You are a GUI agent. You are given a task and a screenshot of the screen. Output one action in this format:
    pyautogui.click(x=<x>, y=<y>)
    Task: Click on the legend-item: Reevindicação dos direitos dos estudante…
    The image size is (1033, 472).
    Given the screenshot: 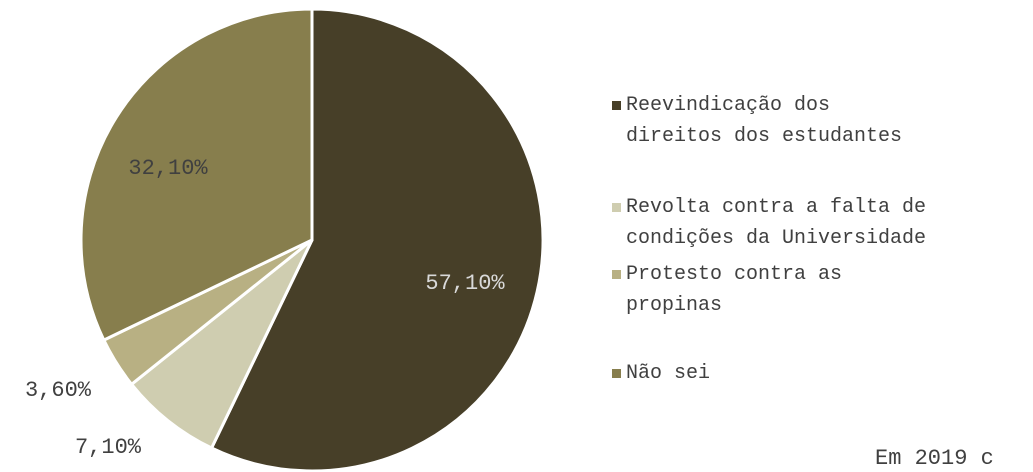 What is the action you would take?
    pyautogui.click(x=772, y=121)
    